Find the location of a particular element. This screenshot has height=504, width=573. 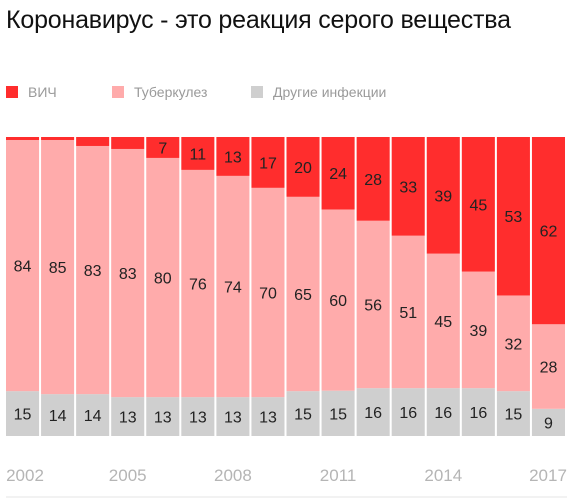

bar-segment-tuberculosis-2006 is located at coordinates (163, 277).